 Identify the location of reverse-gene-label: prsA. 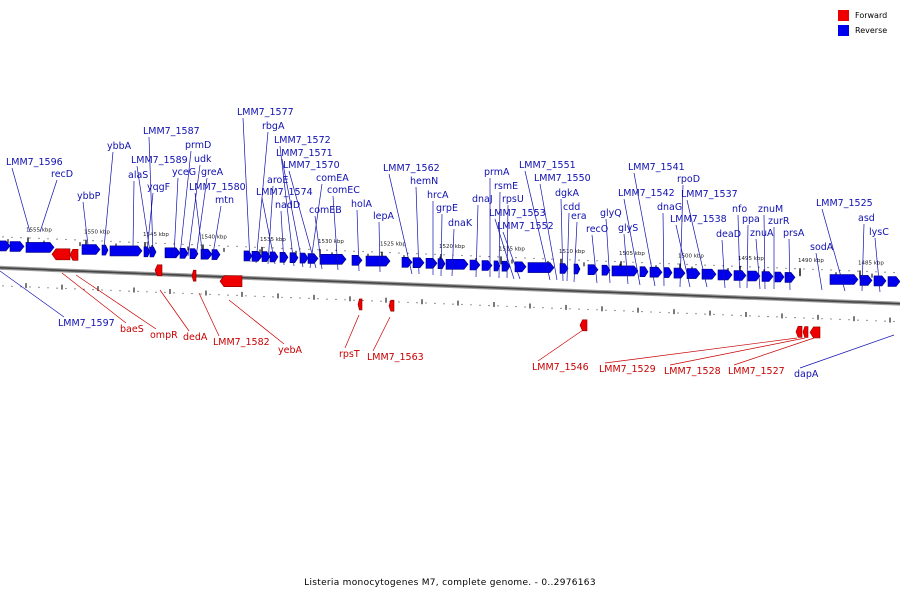
(794, 233).